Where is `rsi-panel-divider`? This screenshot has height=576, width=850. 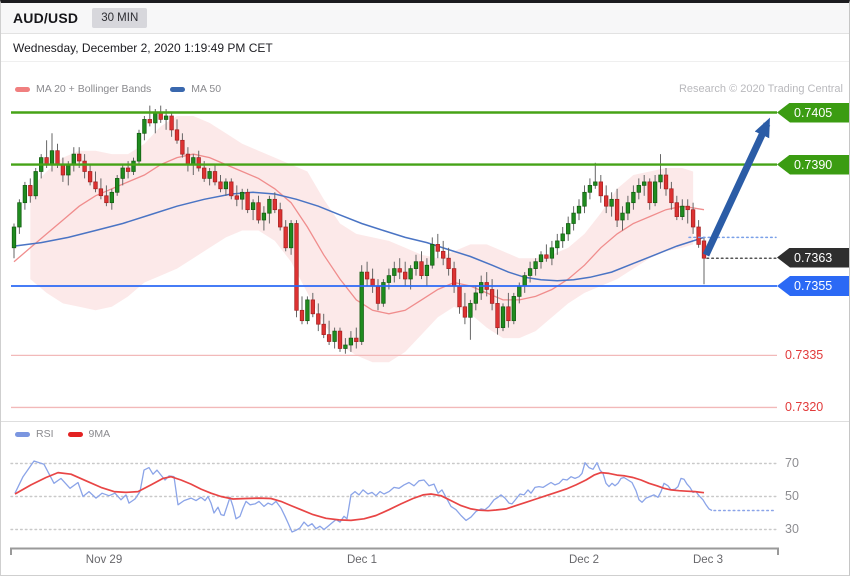
rsi-panel-divider is located at coordinates (425, 421).